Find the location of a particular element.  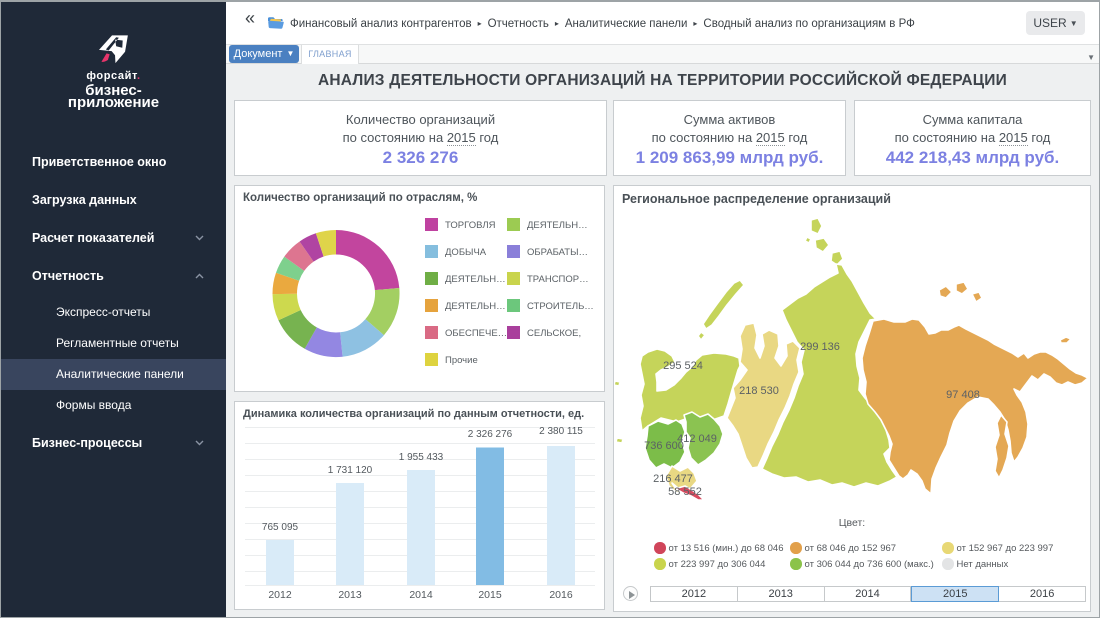

svg-text: 58 552 is located at coordinates (685, 492).